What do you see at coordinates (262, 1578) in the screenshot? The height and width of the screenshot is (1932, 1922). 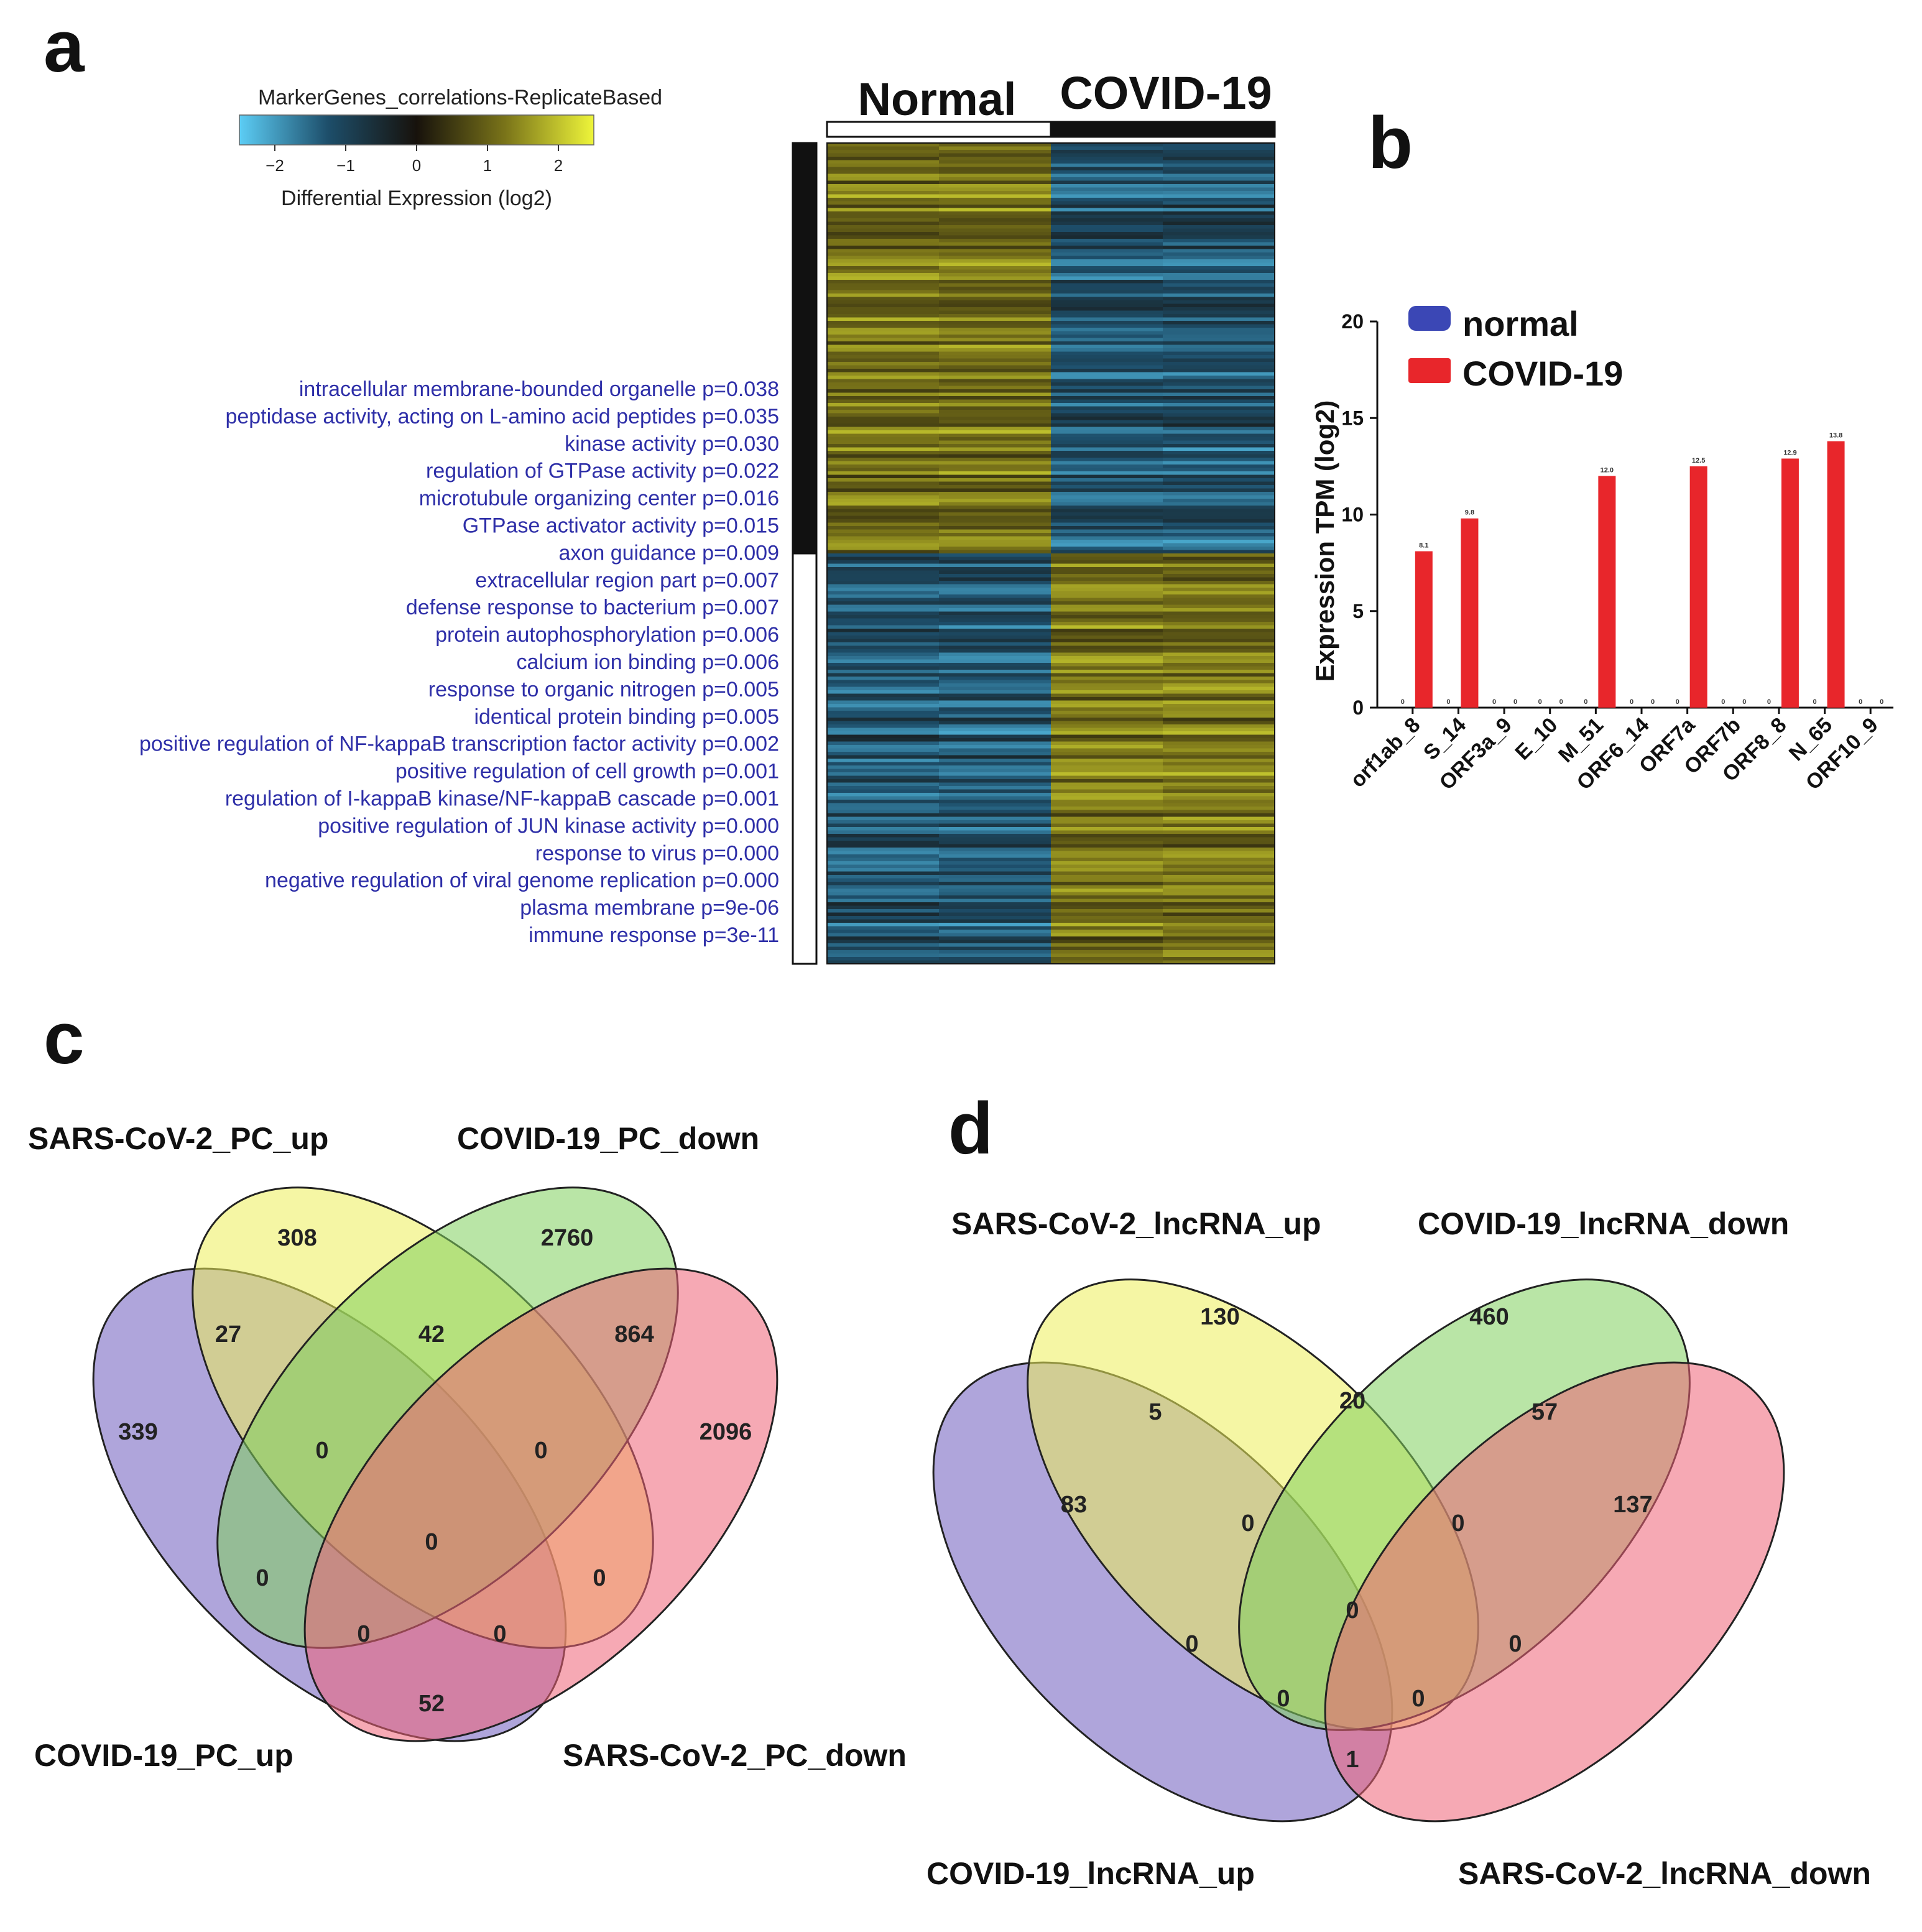 I see `venn-c-count-abc: 0` at bounding box center [262, 1578].